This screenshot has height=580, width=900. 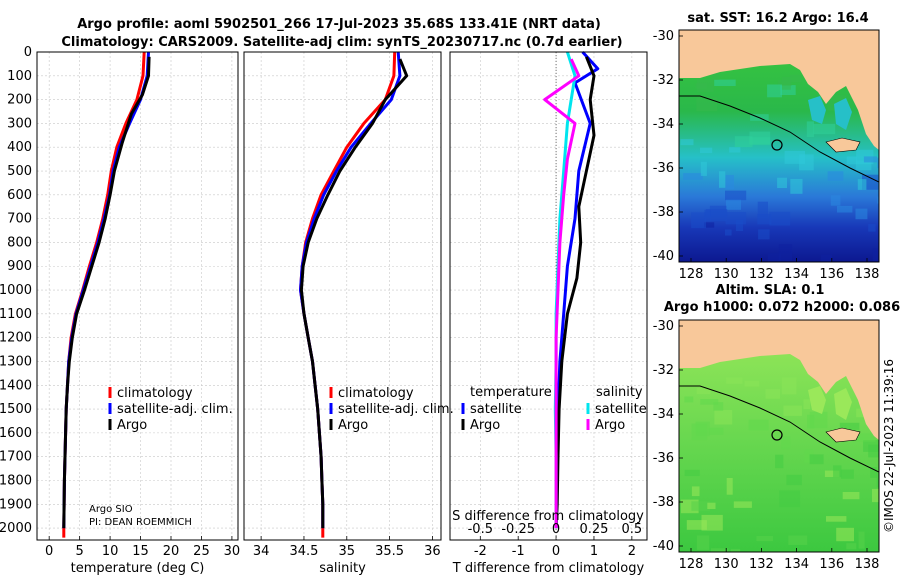 What do you see at coordinates (28, 52) in the screenshot?
I see `y-tick-label: 0` at bounding box center [28, 52].